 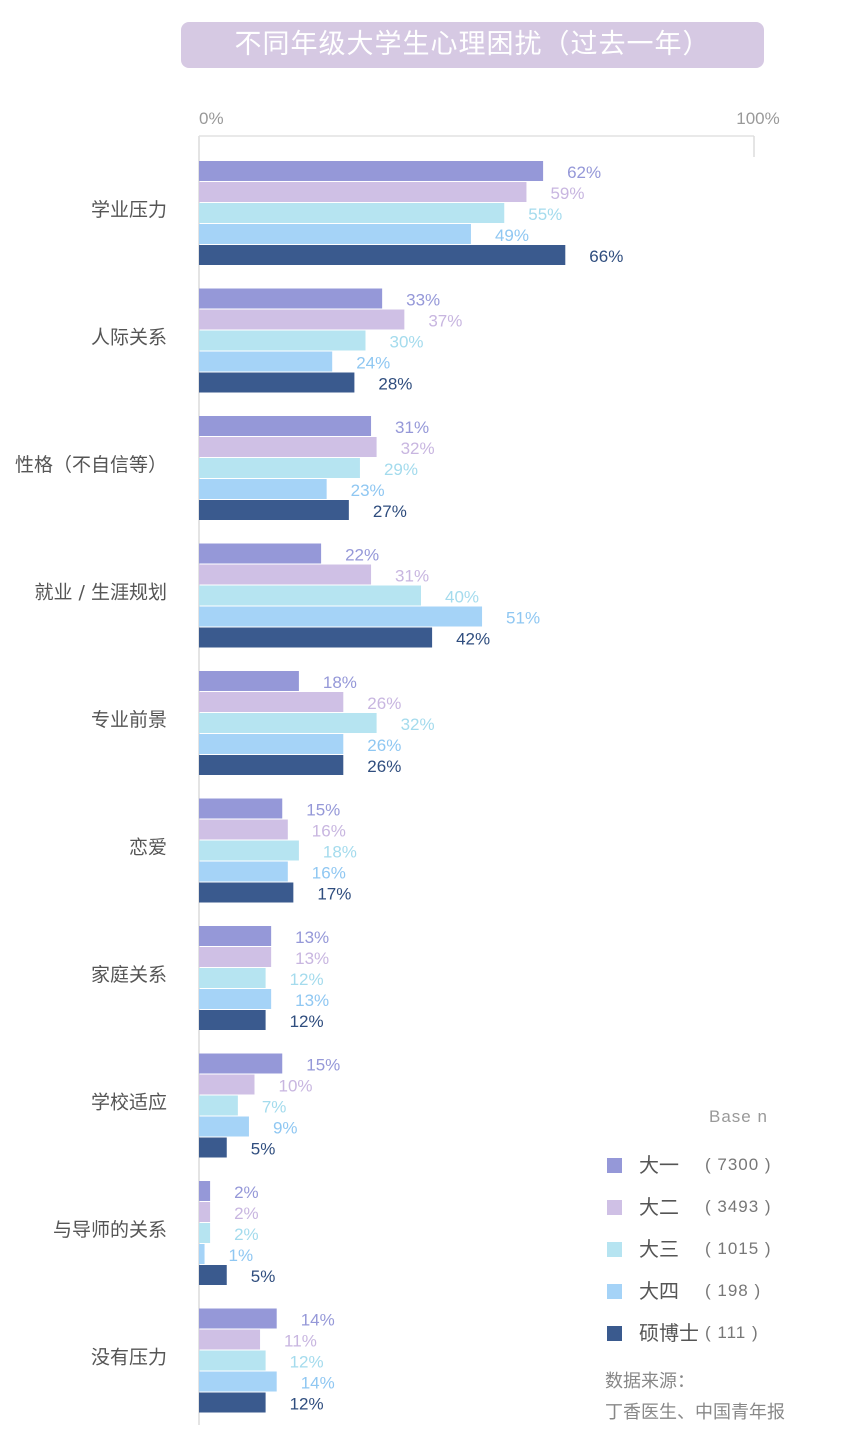 I want to click on legend-header: Base n, so click(x=738, y=1116).